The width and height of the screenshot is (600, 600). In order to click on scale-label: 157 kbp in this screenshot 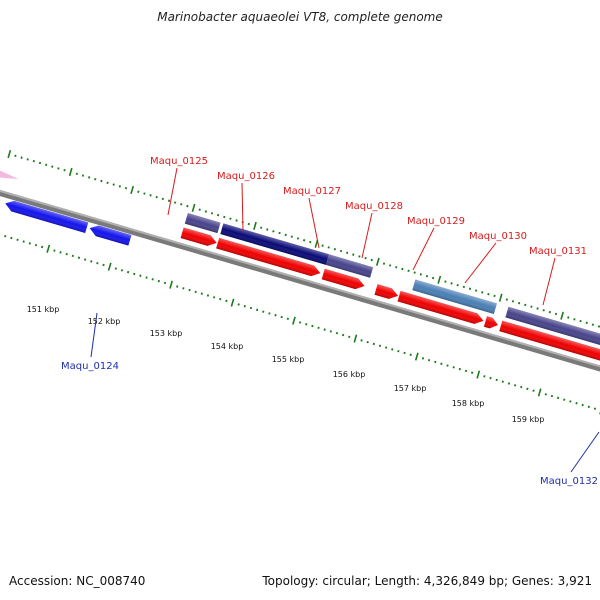, I will do `click(410, 388)`.